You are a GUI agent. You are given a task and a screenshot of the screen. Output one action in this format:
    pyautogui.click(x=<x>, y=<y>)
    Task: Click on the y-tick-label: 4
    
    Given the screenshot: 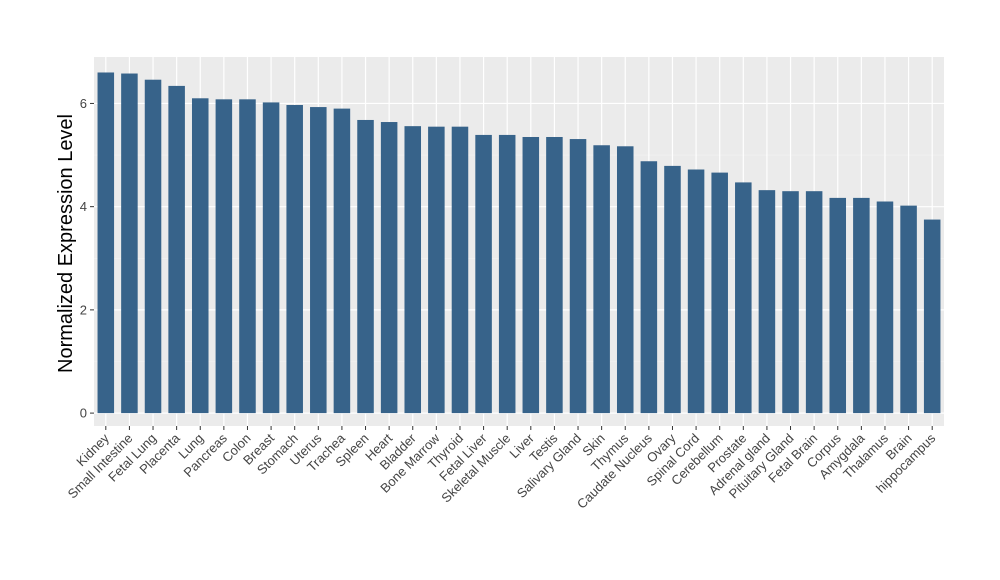 What is the action you would take?
    pyautogui.click(x=83, y=206)
    